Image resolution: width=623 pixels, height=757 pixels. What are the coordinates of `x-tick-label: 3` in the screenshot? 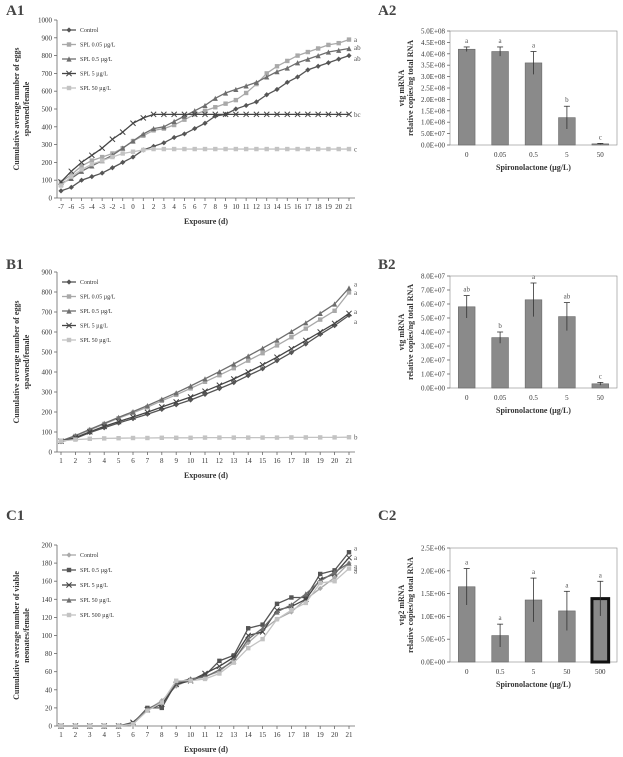 It's located at (90, 735).